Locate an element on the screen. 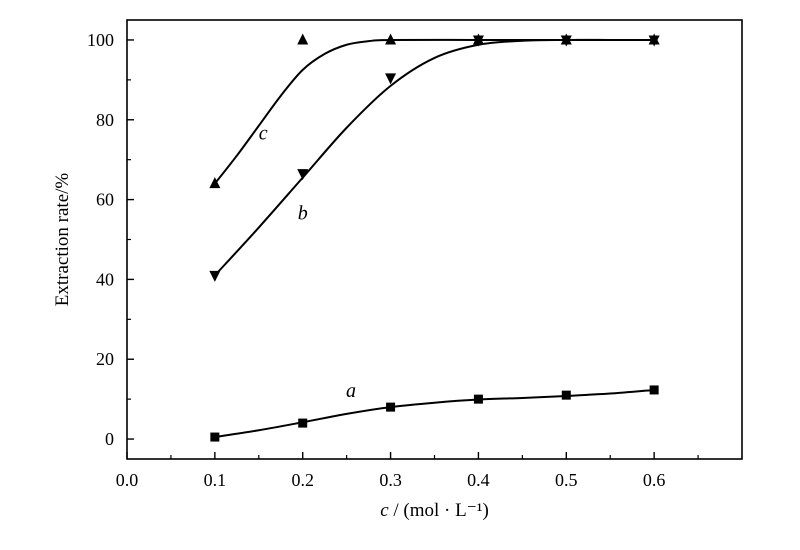 The height and width of the screenshot is (550, 800). y-axis-label: Extraction rate/% is located at coordinates (62, 240).